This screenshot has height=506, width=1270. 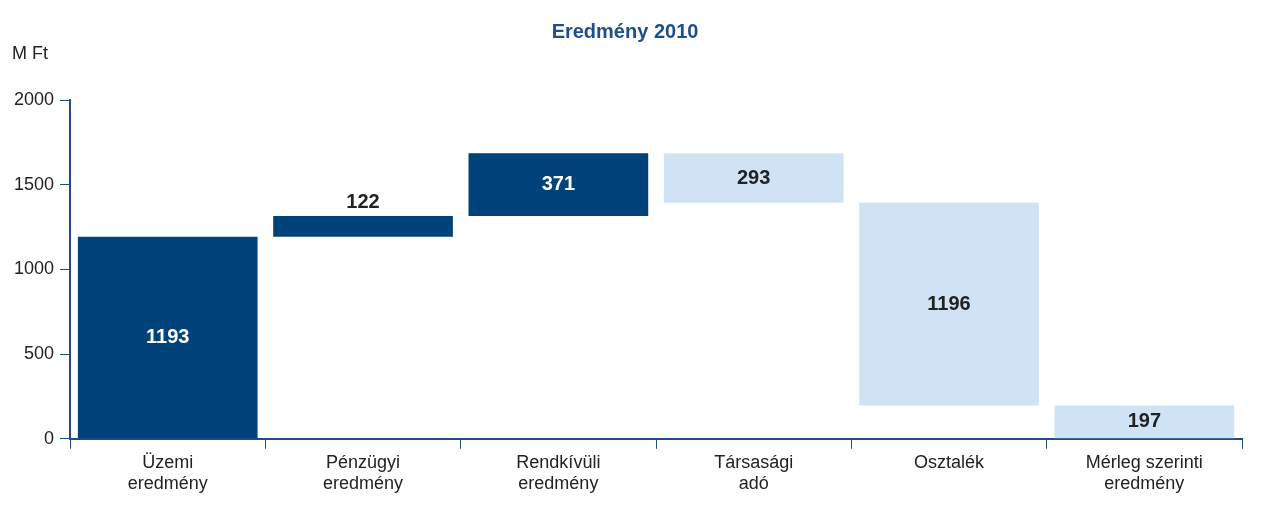 I want to click on data-label: 1196, so click(x=949, y=302).